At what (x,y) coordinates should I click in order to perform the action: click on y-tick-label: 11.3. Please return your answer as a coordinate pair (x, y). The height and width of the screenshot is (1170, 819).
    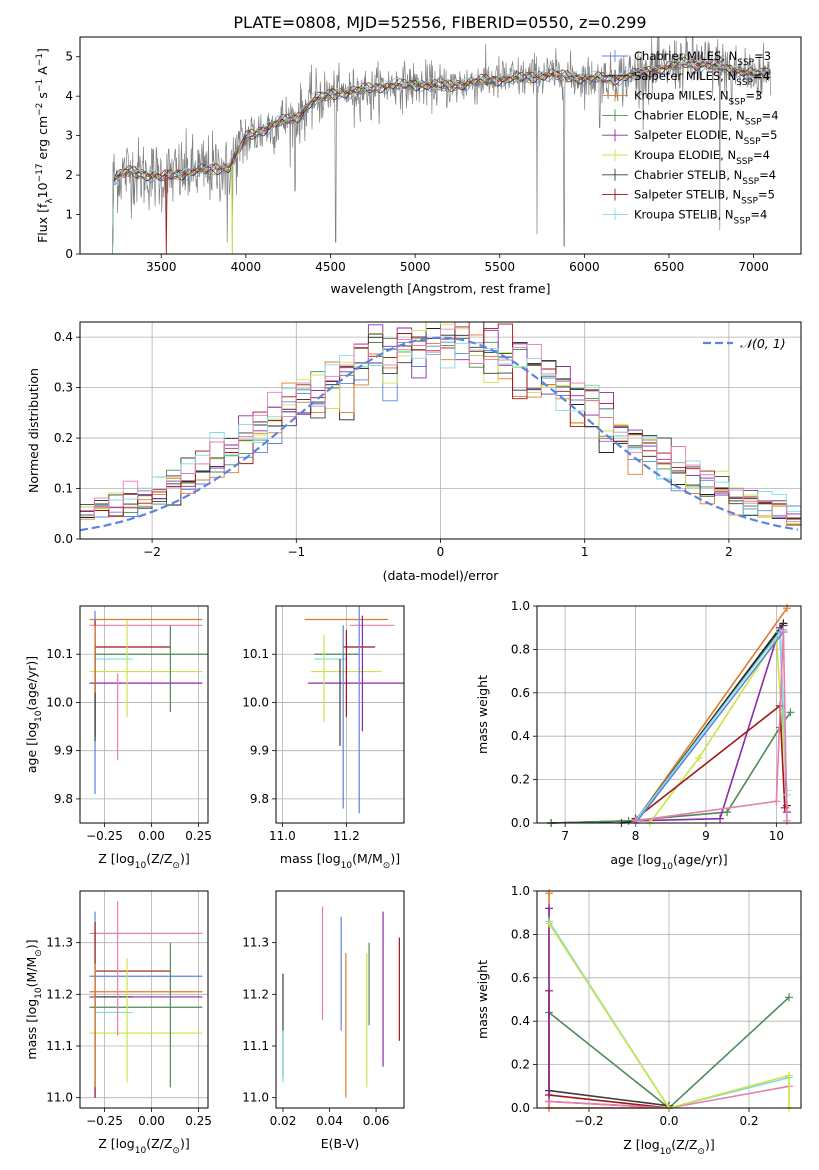
    Looking at the image, I should click on (255, 943).